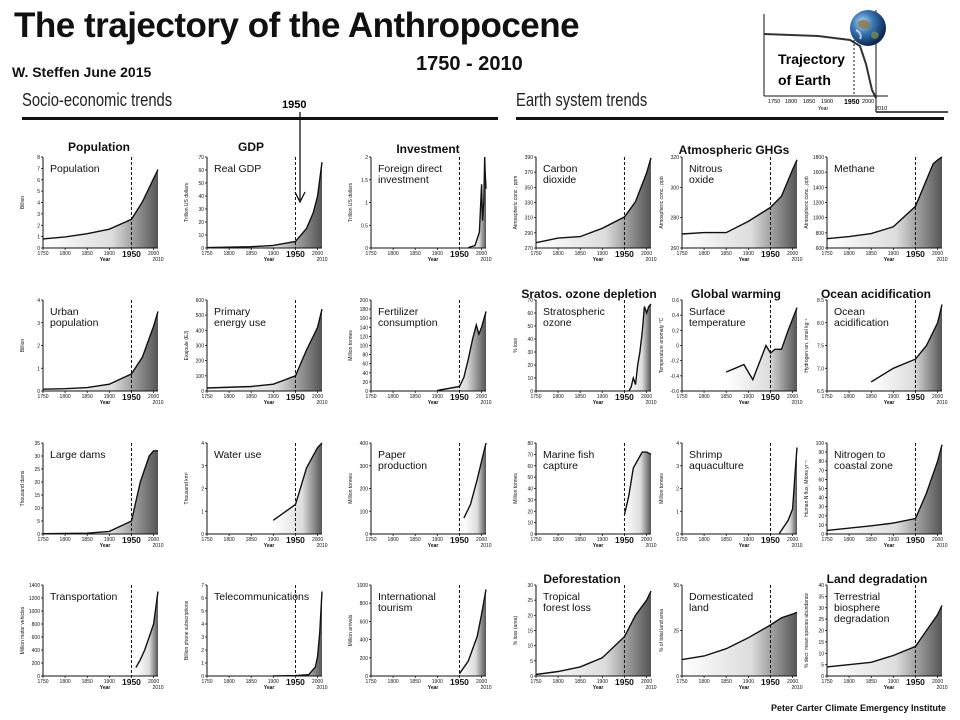 This screenshot has height=720, width=960. Describe the element at coordinates (574, 312) in the screenshot. I see `chart-title: Stratospheric` at that location.